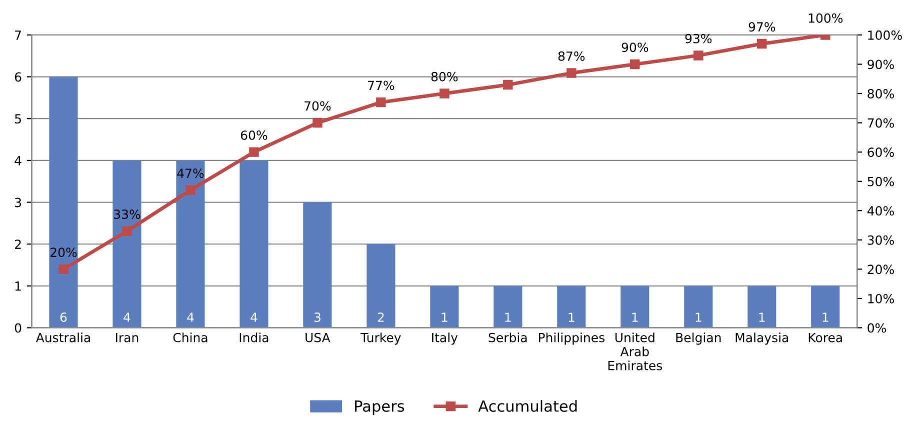  What do you see at coordinates (63, 317) in the screenshot?
I see `data-label: 6` at bounding box center [63, 317].